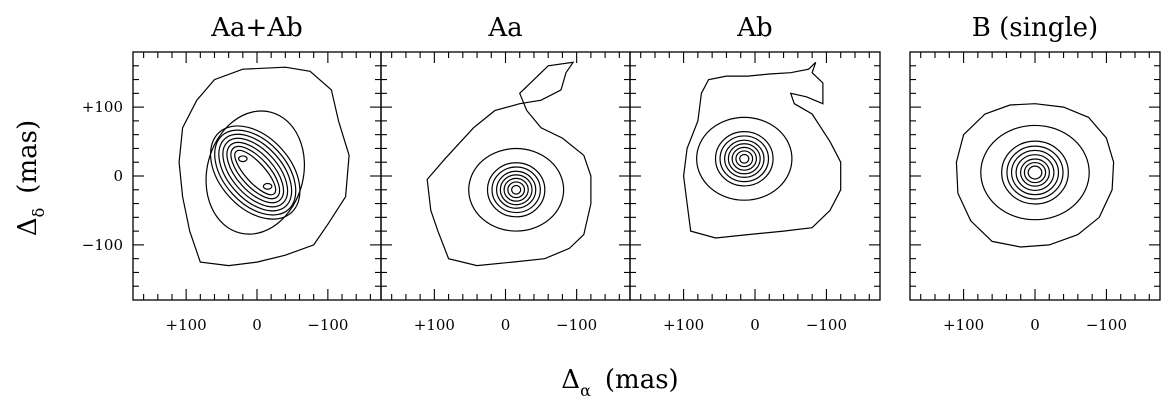  Describe the element at coordinates (1035, 28) in the screenshot. I see `panel-title: B (single)` at that location.